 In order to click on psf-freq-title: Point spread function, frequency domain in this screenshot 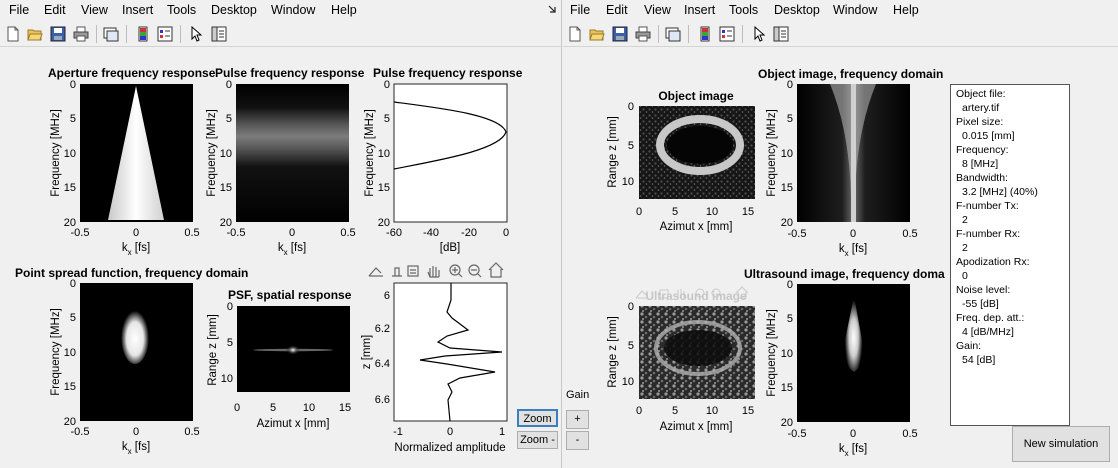, I will do `click(131, 273)`.